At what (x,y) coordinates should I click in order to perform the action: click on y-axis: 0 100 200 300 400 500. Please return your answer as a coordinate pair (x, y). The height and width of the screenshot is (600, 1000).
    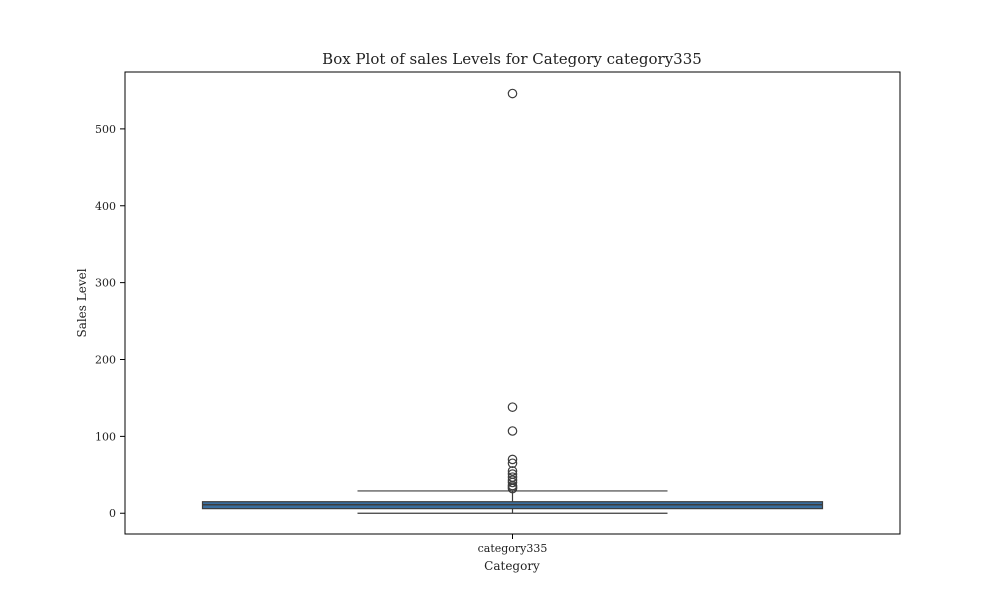
    Looking at the image, I should click on (110, 321).